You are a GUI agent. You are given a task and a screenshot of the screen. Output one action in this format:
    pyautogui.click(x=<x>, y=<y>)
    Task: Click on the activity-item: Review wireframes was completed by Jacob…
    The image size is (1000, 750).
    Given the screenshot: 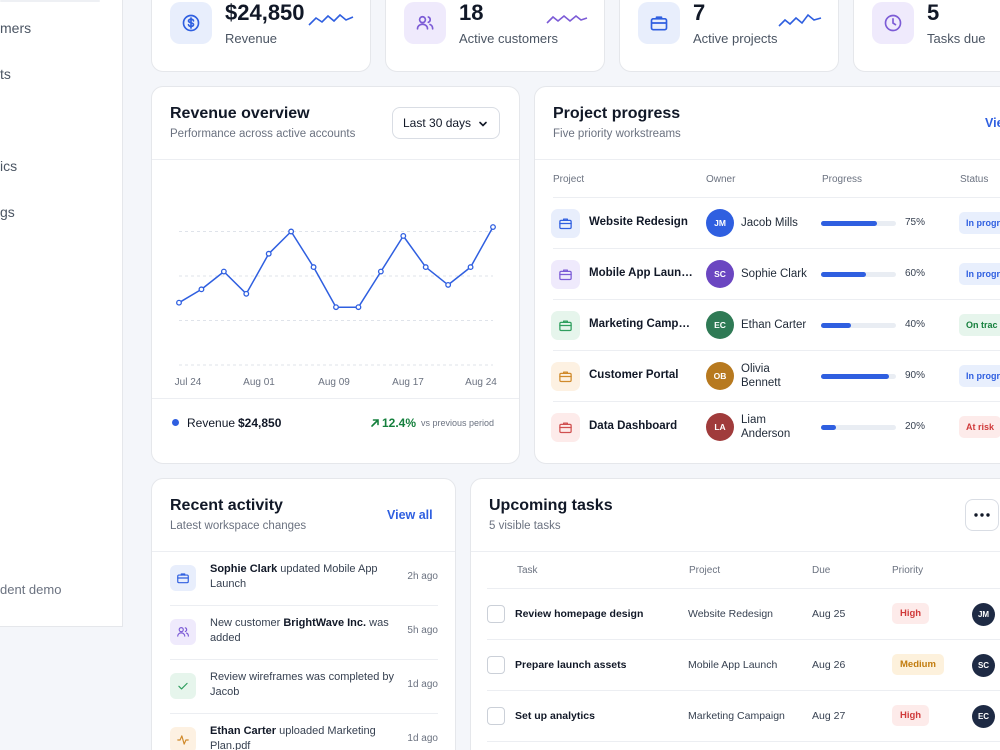 What is the action you would take?
    pyautogui.click(x=304, y=692)
    